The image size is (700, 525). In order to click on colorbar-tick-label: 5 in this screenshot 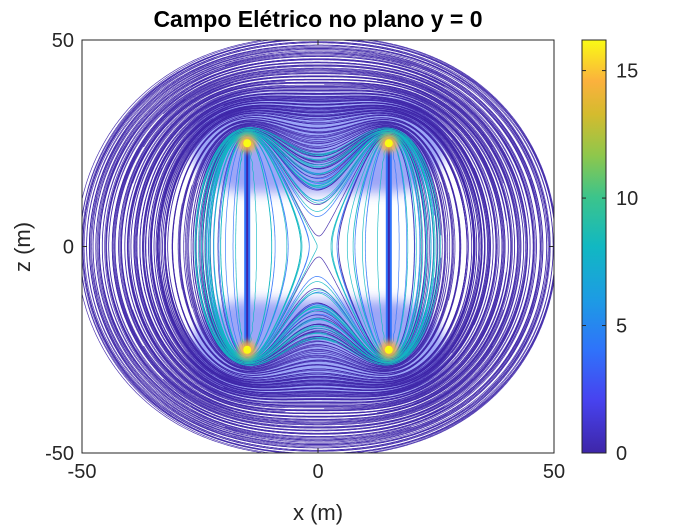, I will do `click(621, 327)`.